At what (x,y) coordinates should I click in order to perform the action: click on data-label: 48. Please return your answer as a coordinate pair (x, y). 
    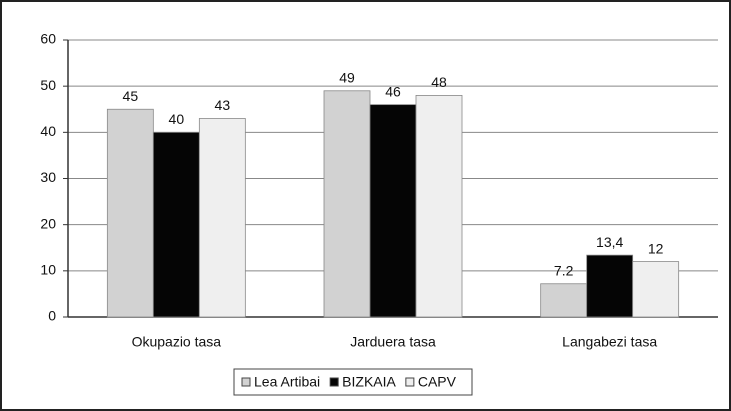
    Looking at the image, I should click on (439, 82).